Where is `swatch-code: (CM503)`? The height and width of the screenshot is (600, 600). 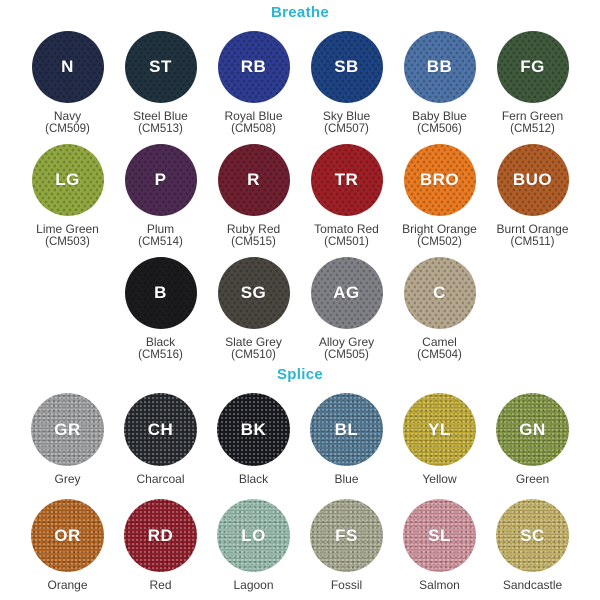 swatch-code: (CM503) is located at coordinates (67, 242).